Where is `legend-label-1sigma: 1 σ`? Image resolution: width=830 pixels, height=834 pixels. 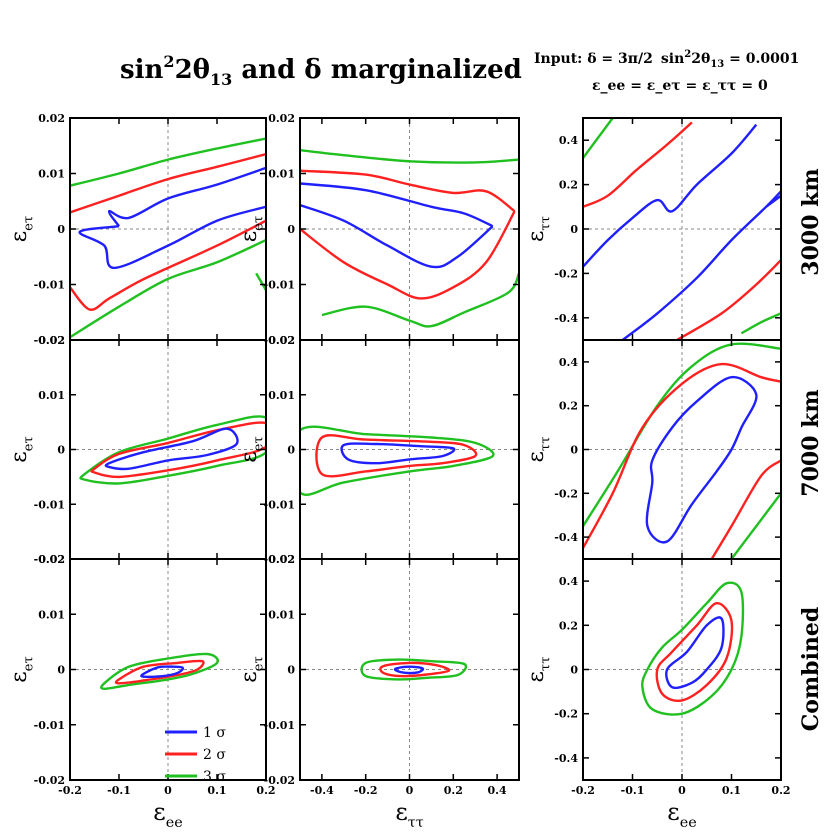 legend-label-1sigma: 1 σ is located at coordinates (214, 733).